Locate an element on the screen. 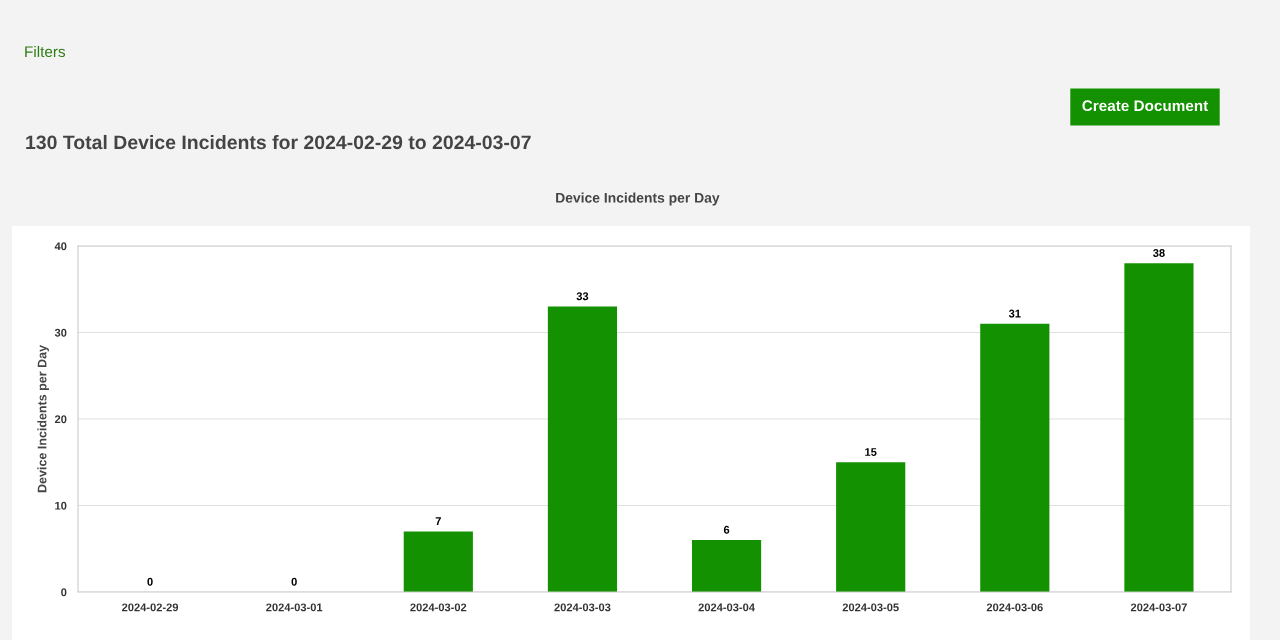 The width and height of the screenshot is (1280, 640). y-axis-title: Device Incidents per Day is located at coordinates (43, 419).